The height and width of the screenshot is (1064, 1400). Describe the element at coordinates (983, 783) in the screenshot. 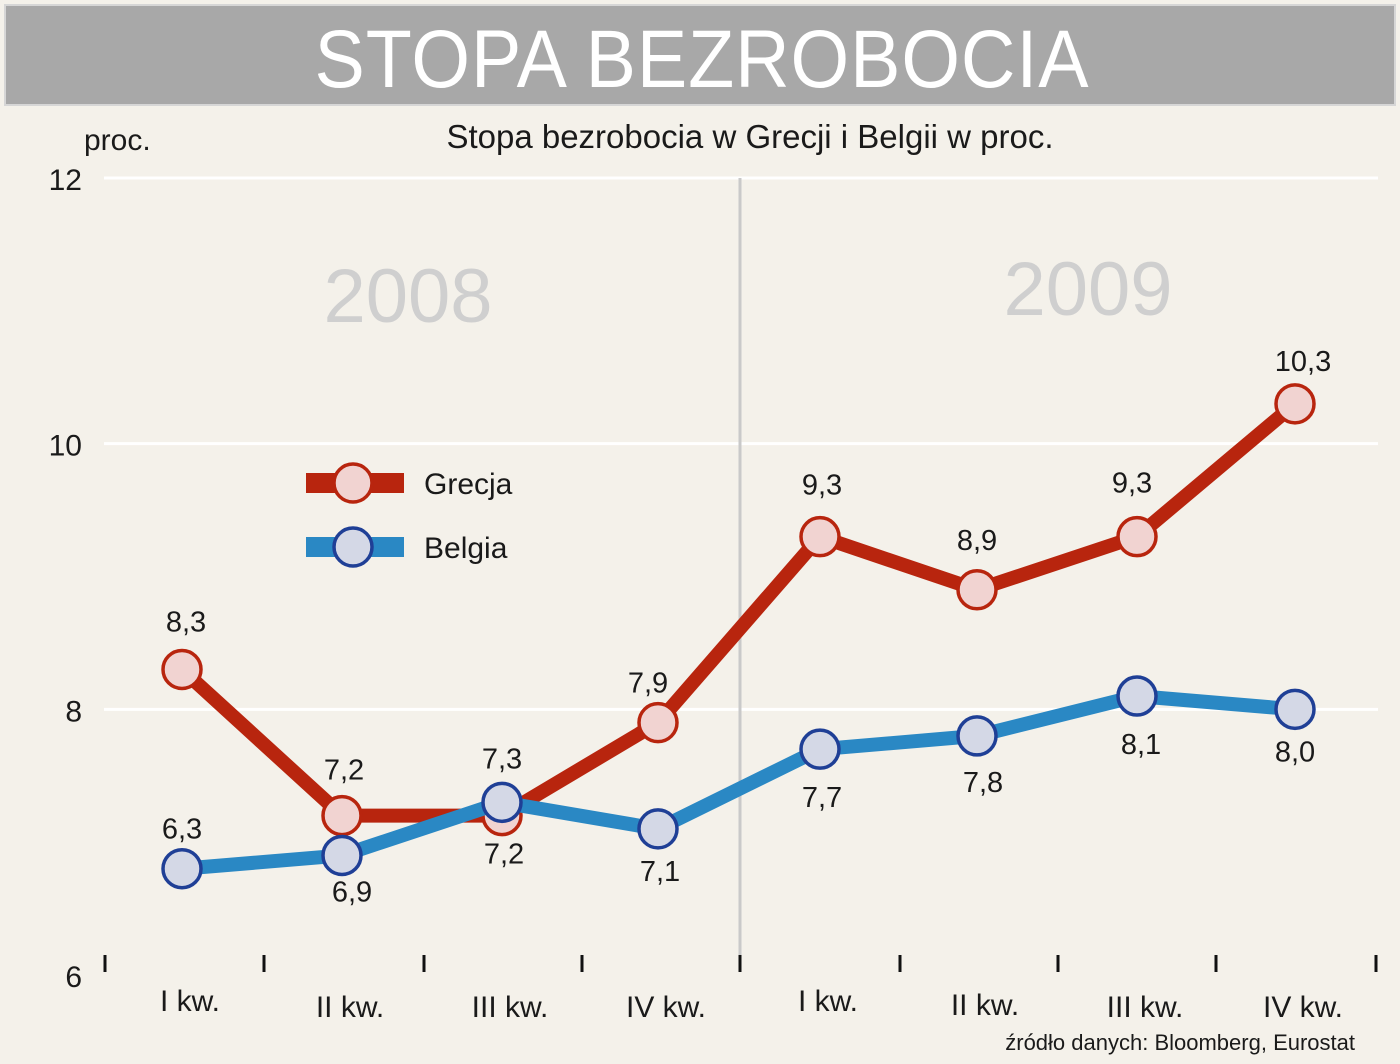

I see `data-label: 7,8` at that location.